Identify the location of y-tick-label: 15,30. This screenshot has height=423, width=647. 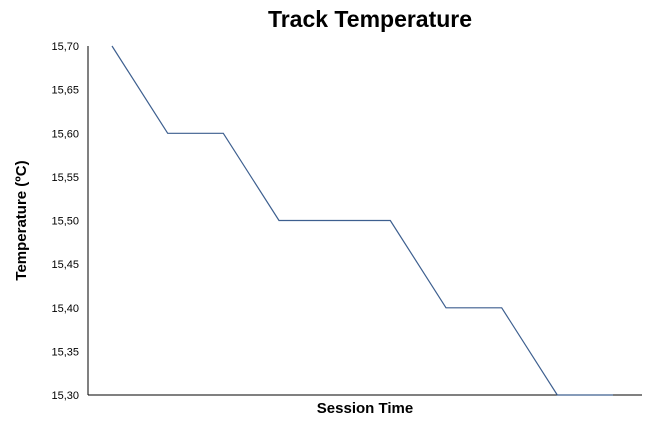
(65, 396).